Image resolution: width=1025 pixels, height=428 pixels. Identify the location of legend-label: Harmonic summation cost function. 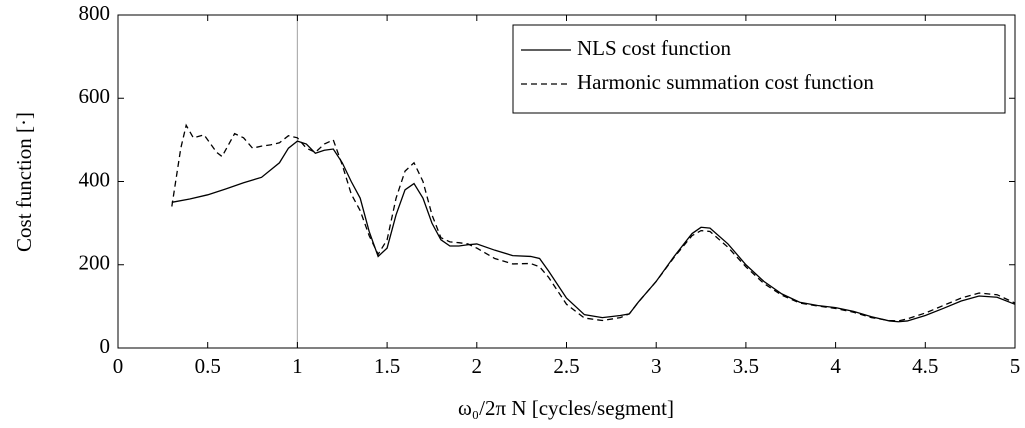
(725, 82).